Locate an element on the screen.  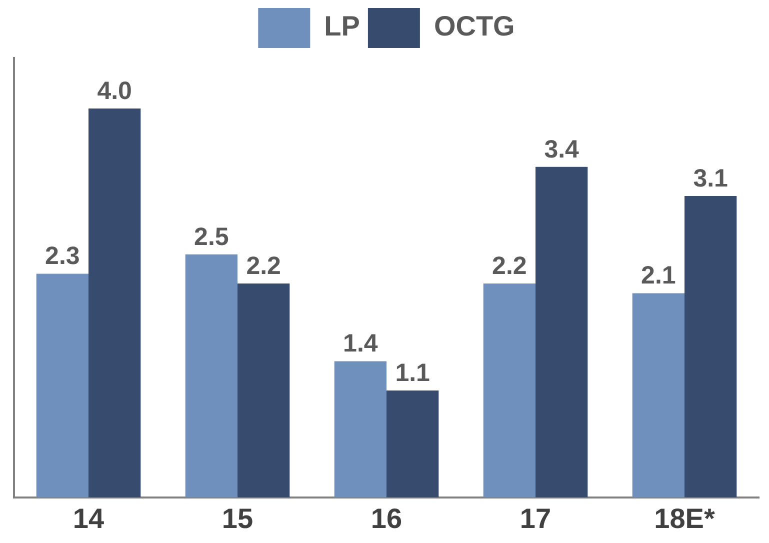
x-tick-label: 17 is located at coordinates (536, 518).